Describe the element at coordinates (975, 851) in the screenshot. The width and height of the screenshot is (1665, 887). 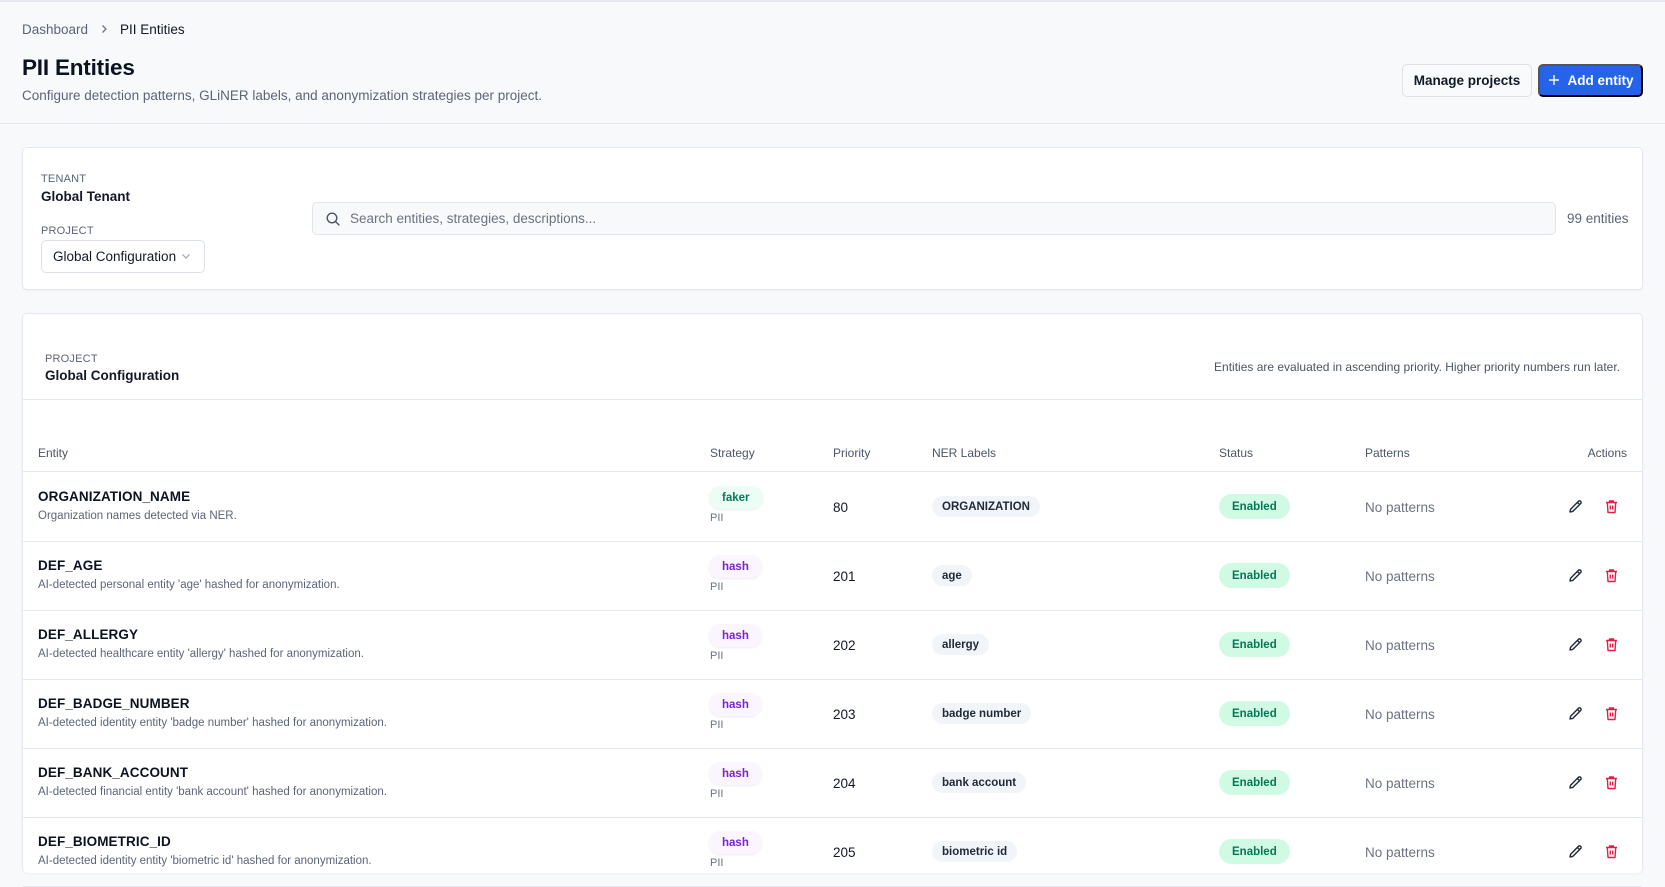
I see `ner-label-chip: biometric id` at that location.